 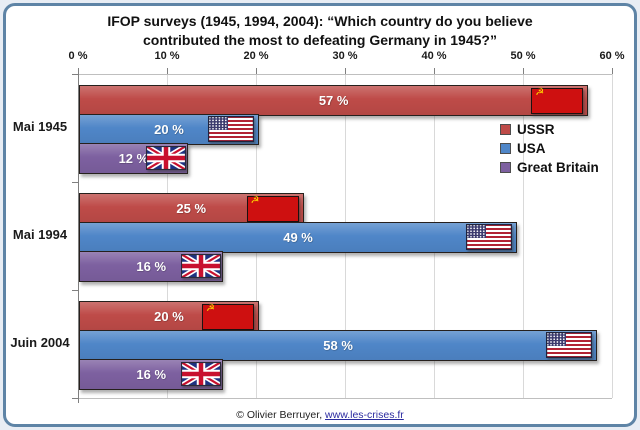 I want to click on category-label-mai-1994: Mai 1994, so click(x=40, y=234).